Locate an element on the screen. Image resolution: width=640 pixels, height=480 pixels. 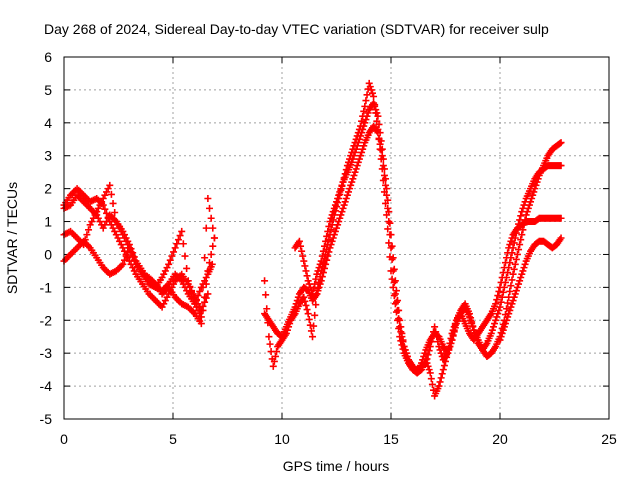
x-tick-label: 5 is located at coordinates (173, 439).